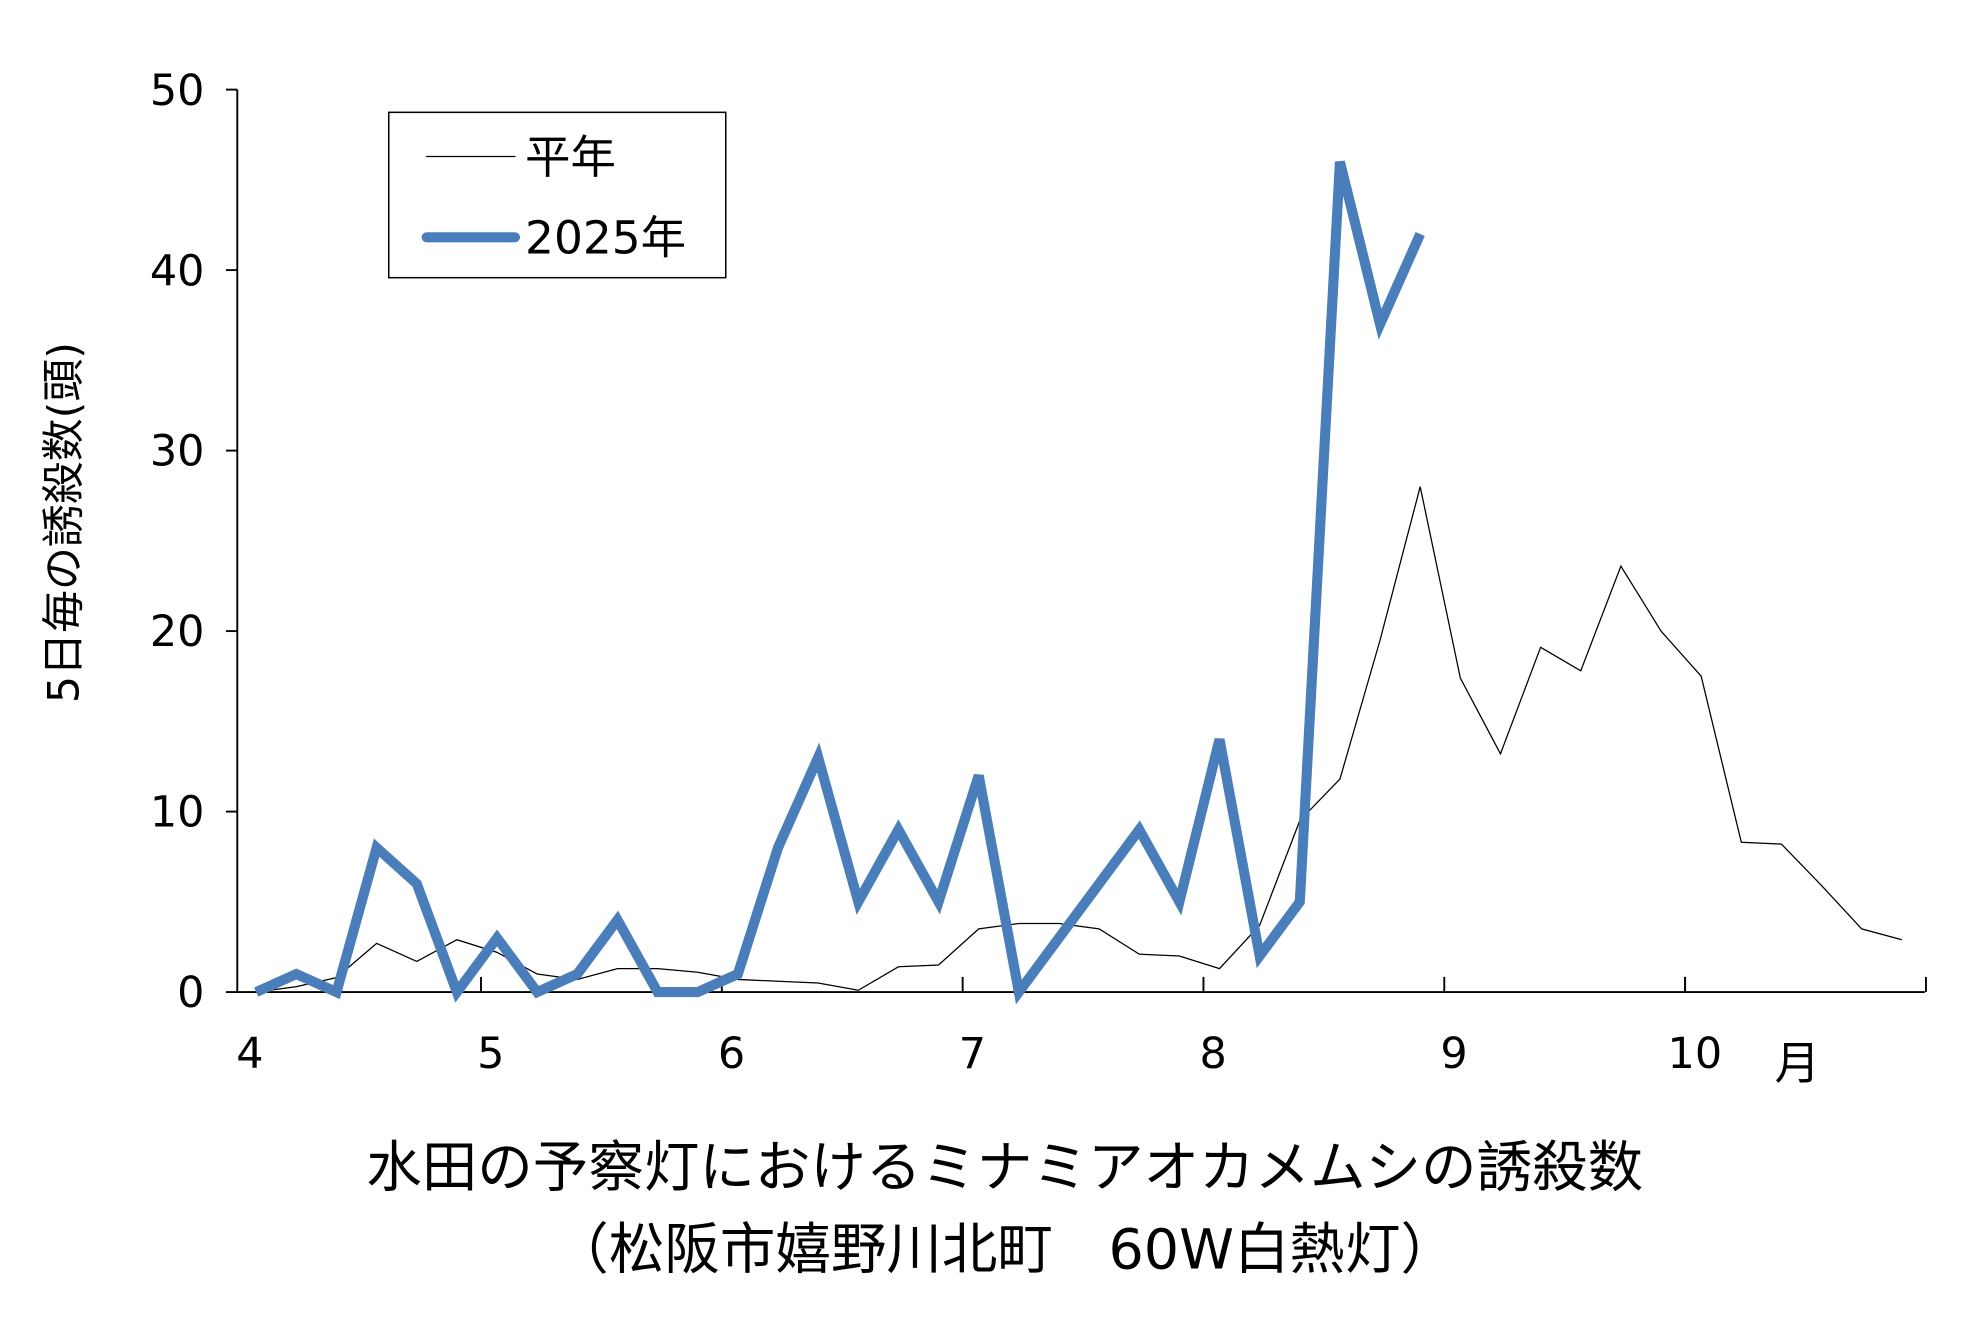 Image resolution: width=1969 pixels, height=1321 pixels. I want to click on chart-subtitle: （松阪市嬉野川北町 60W白熱灯）, so click(1004, 1249).